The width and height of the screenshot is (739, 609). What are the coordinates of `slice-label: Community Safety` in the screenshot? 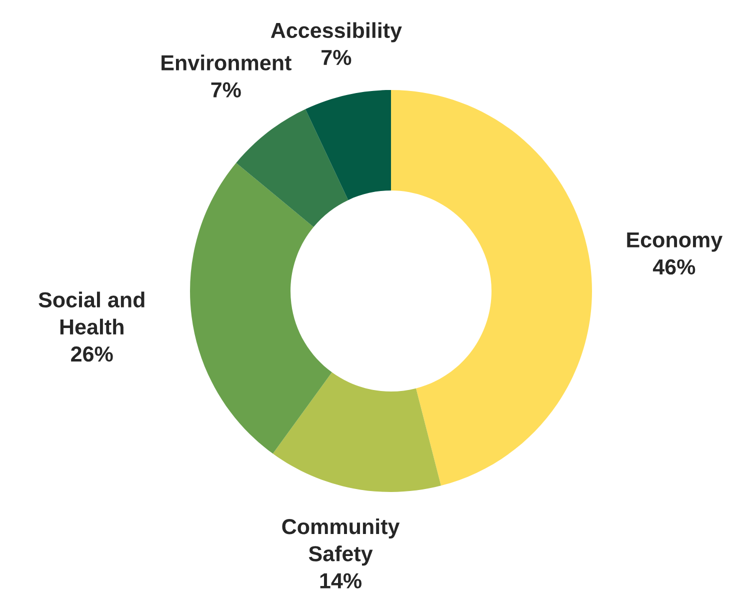 It's located at (341, 542).